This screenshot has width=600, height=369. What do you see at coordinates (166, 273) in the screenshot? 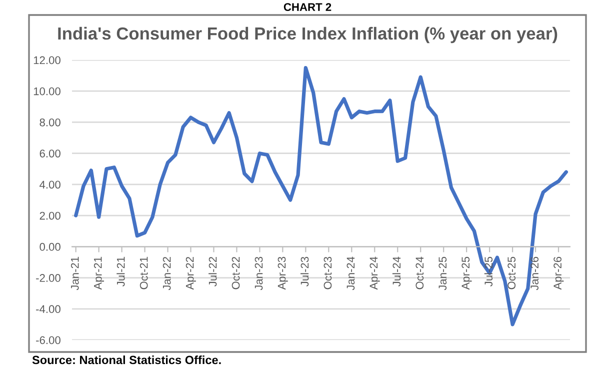
I see `x-tick-label: Jan-22` at bounding box center [166, 273].